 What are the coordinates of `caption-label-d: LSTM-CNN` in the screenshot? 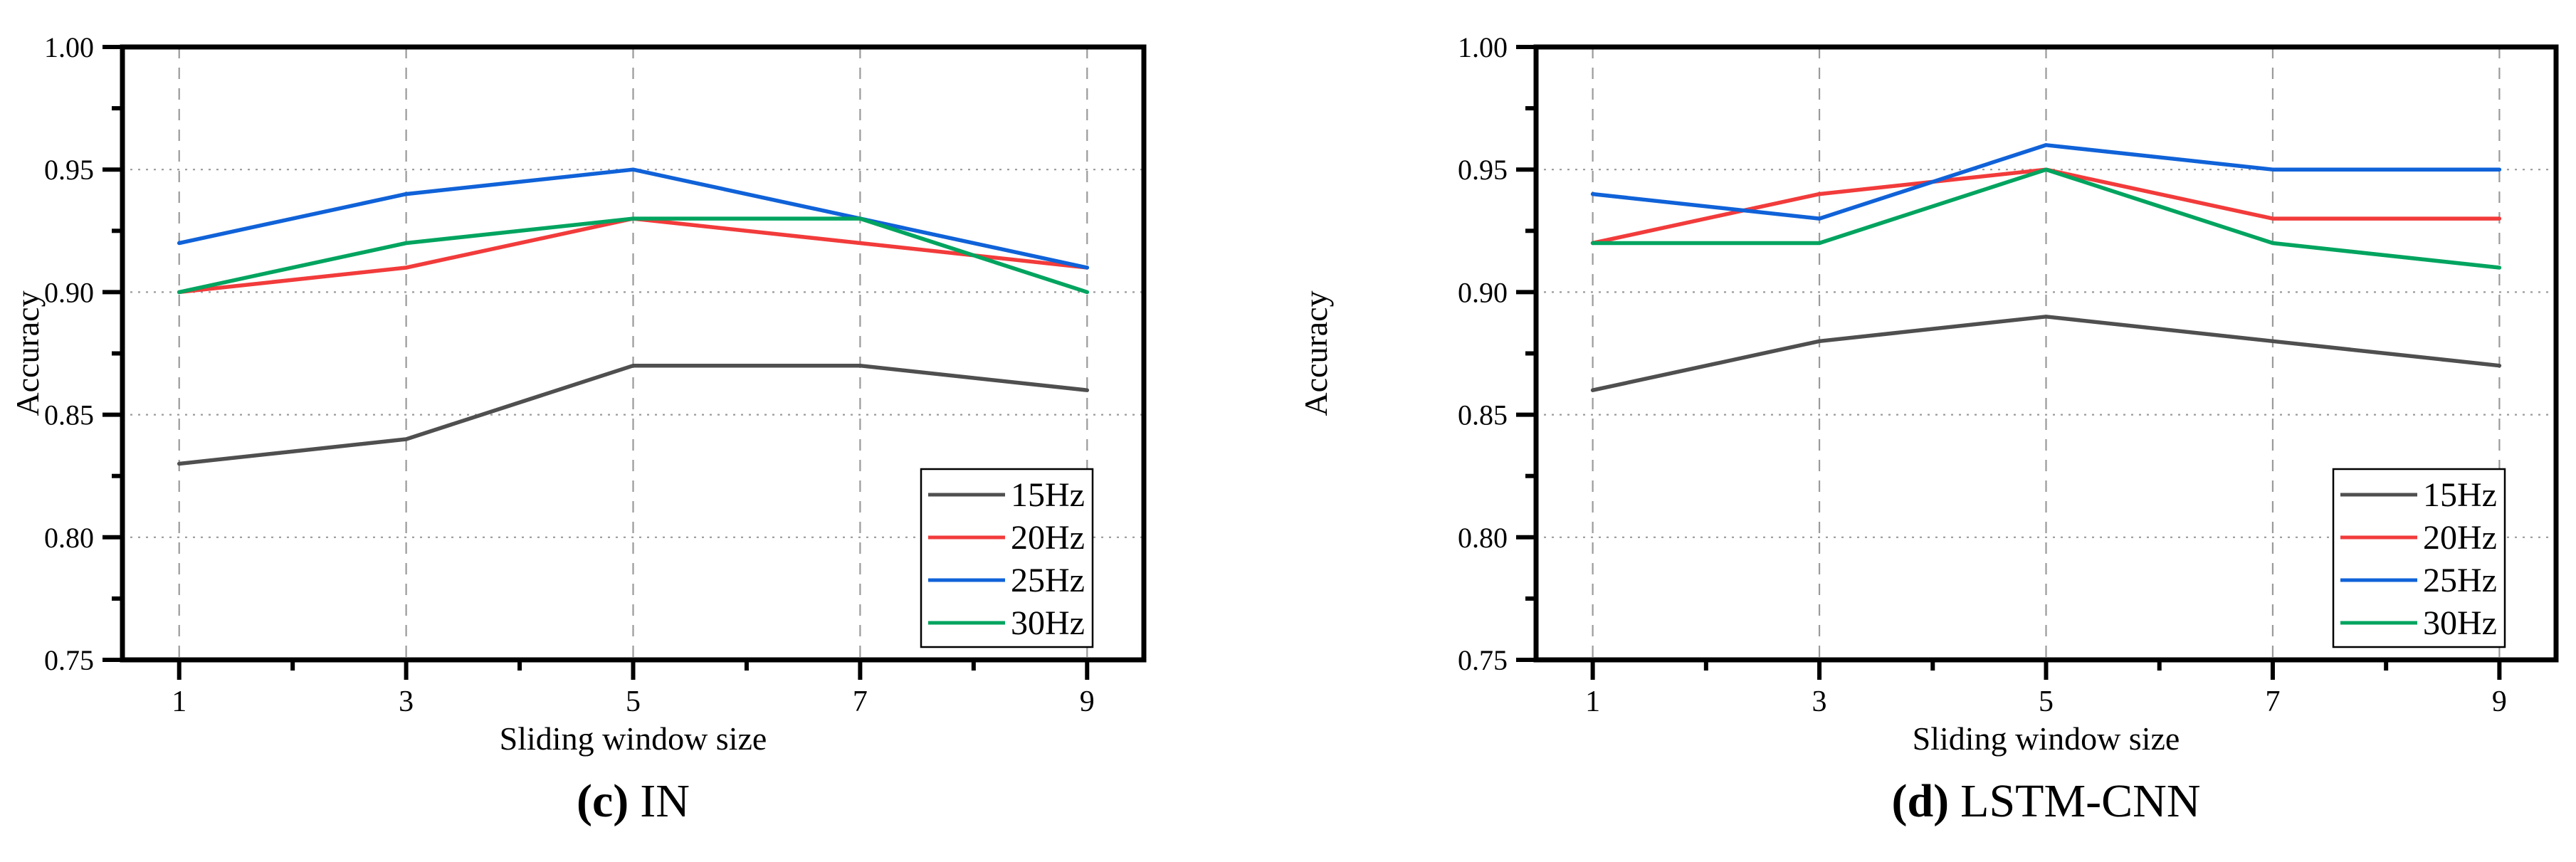 It's located at (2081, 801).